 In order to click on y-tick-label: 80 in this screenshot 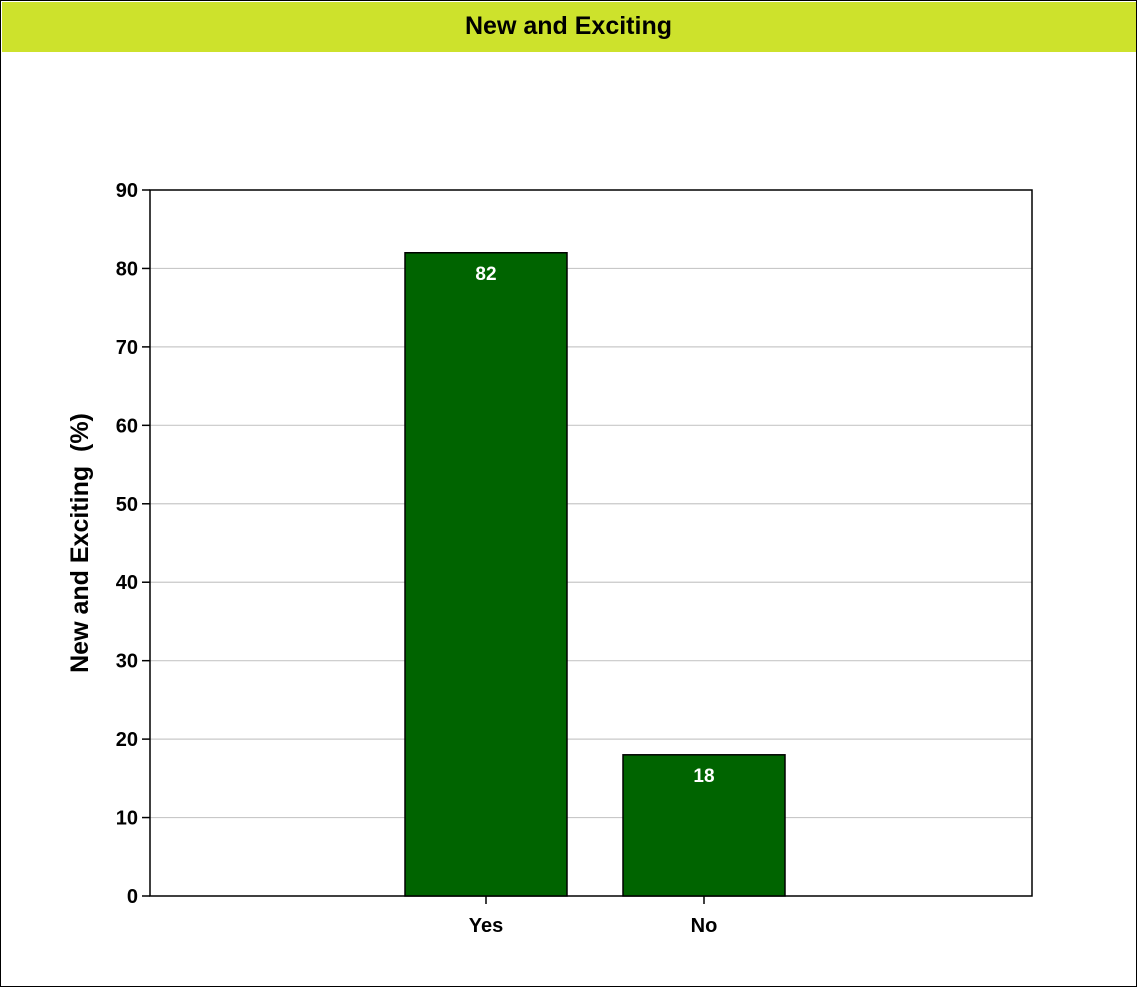, I will do `click(127, 269)`.